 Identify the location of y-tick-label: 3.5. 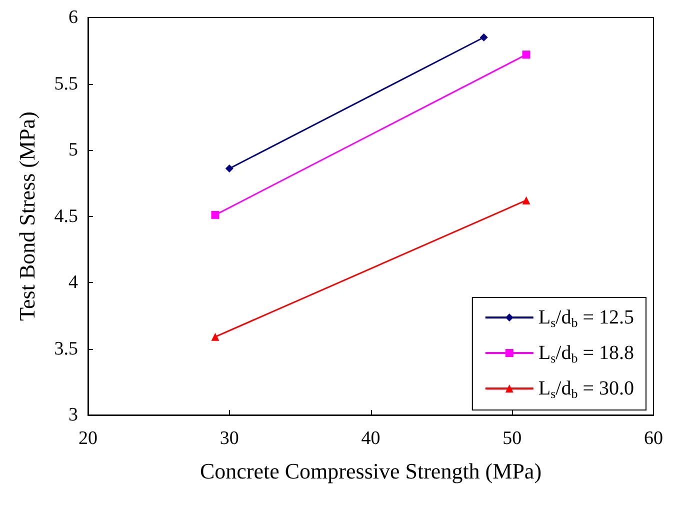
(66, 349).